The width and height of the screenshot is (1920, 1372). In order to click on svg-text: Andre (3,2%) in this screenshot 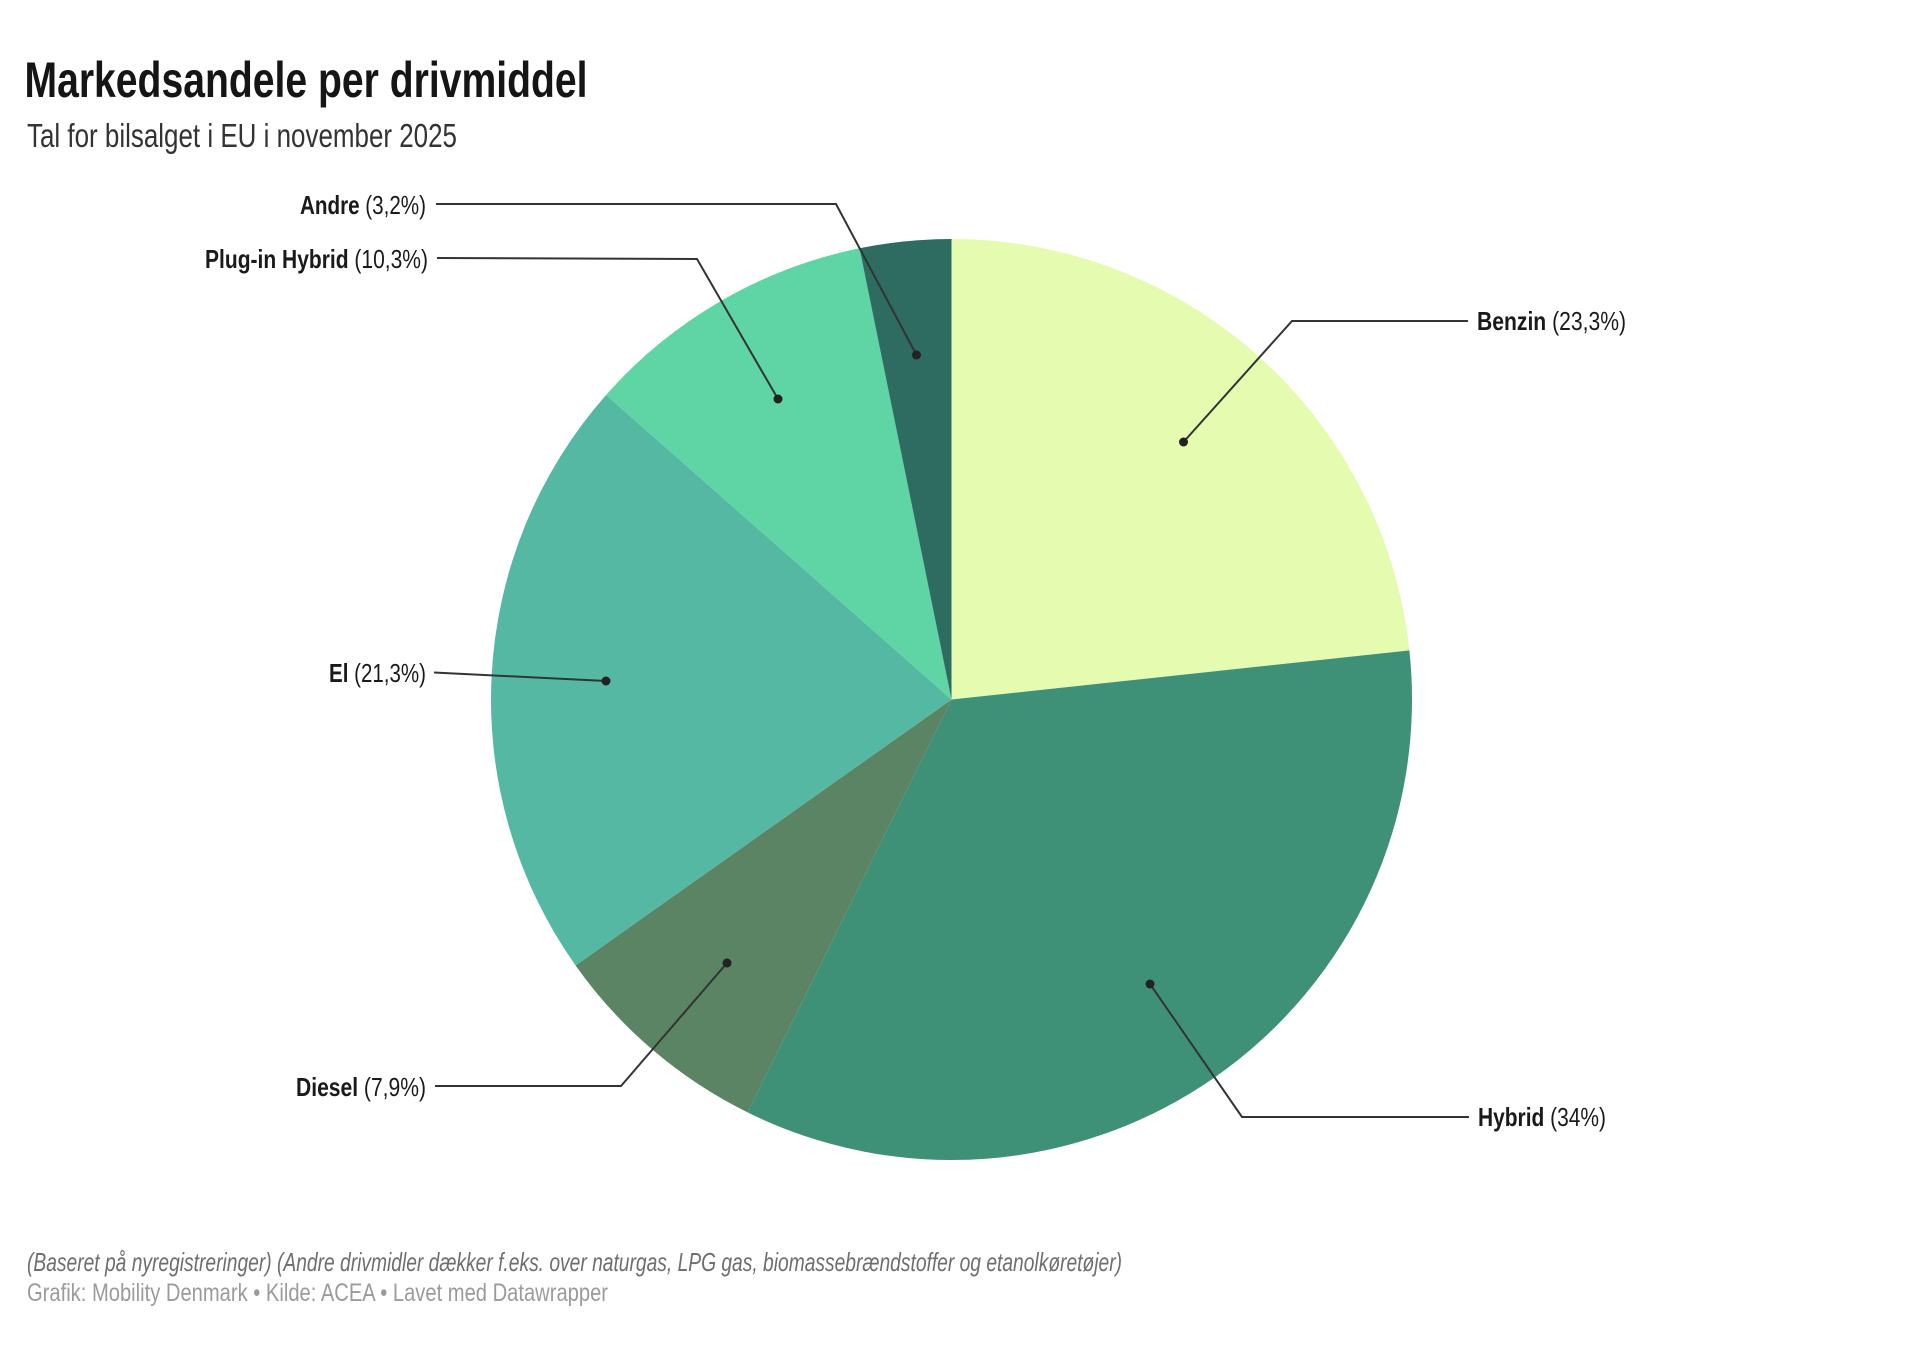, I will do `click(363, 205)`.